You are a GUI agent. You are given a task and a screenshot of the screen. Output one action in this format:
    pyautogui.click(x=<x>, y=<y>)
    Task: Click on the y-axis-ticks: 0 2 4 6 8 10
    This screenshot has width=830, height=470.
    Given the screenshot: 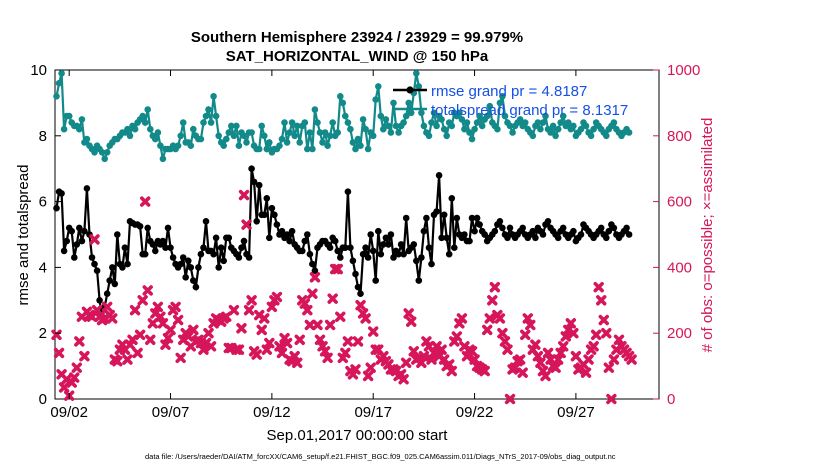 What is the action you would take?
    pyautogui.click(x=45, y=235)
    